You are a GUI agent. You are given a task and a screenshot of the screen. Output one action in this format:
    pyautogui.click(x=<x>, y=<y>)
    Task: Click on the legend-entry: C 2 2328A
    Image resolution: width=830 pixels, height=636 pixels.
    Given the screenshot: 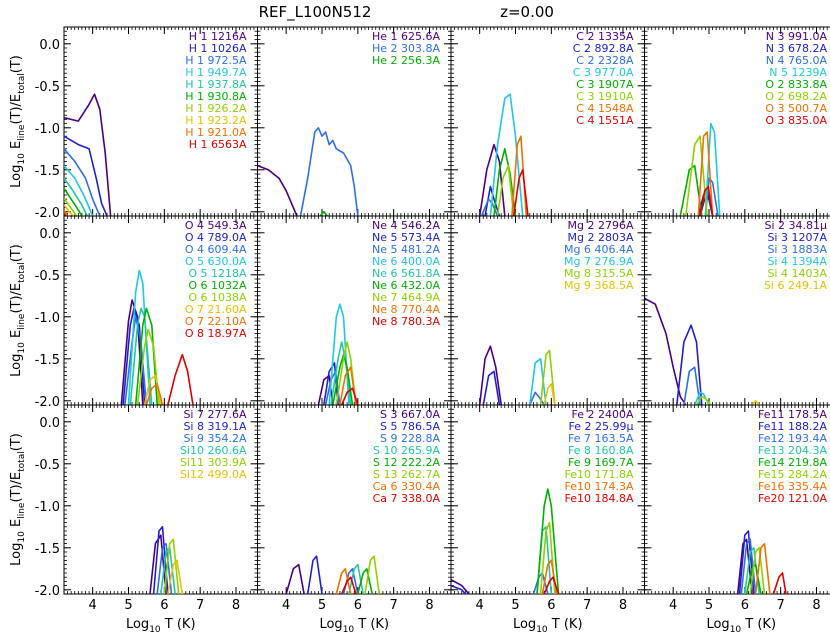 What is the action you would take?
    pyautogui.click(x=605, y=60)
    